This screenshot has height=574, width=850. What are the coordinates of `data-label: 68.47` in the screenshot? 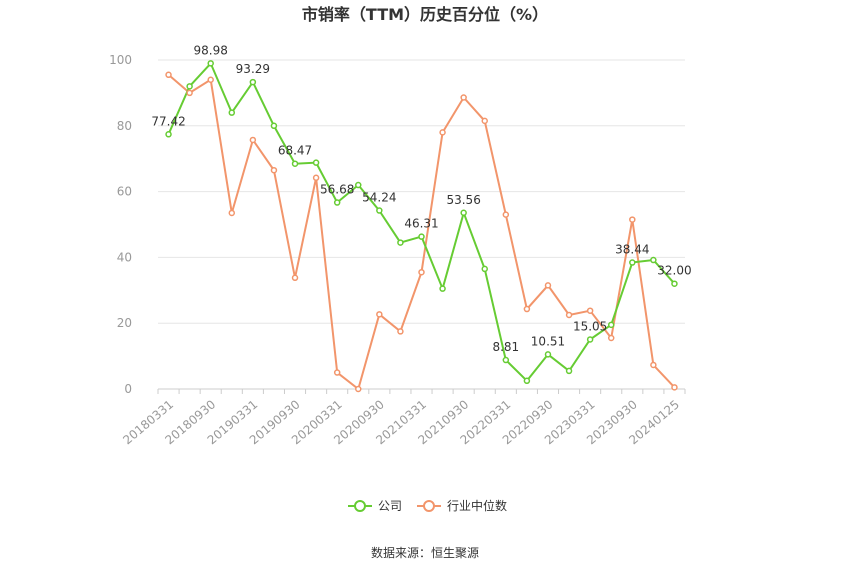 It's located at (295, 151).